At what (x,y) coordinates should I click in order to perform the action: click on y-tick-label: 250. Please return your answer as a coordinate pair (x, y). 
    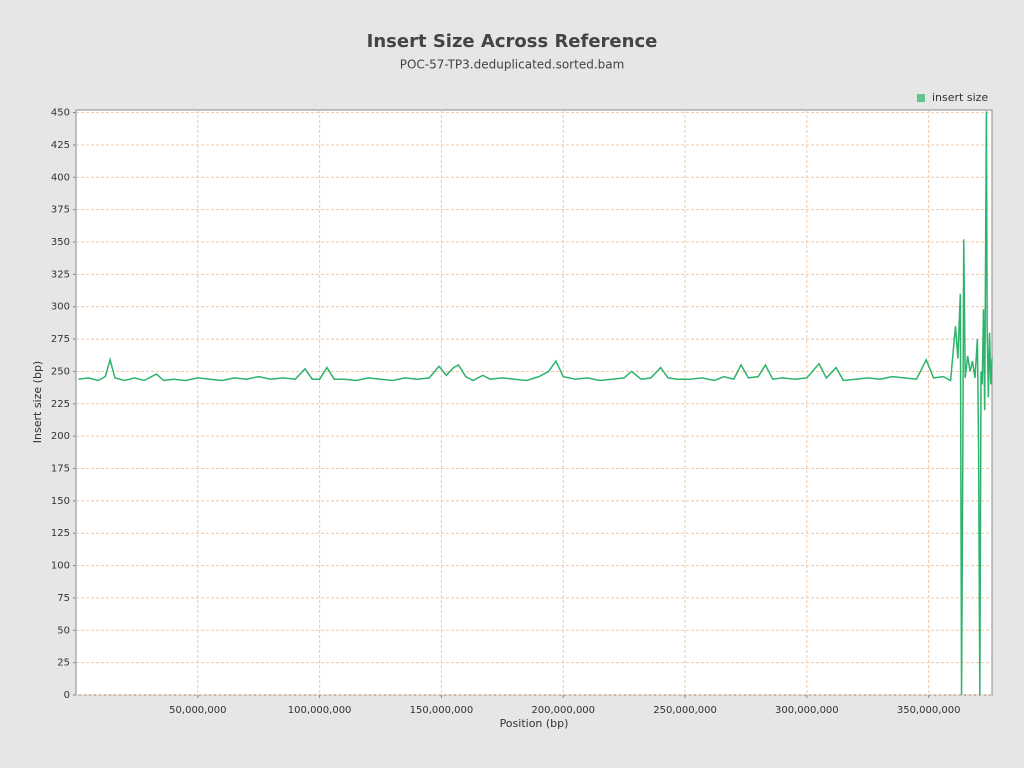
    Looking at the image, I should click on (60, 371).